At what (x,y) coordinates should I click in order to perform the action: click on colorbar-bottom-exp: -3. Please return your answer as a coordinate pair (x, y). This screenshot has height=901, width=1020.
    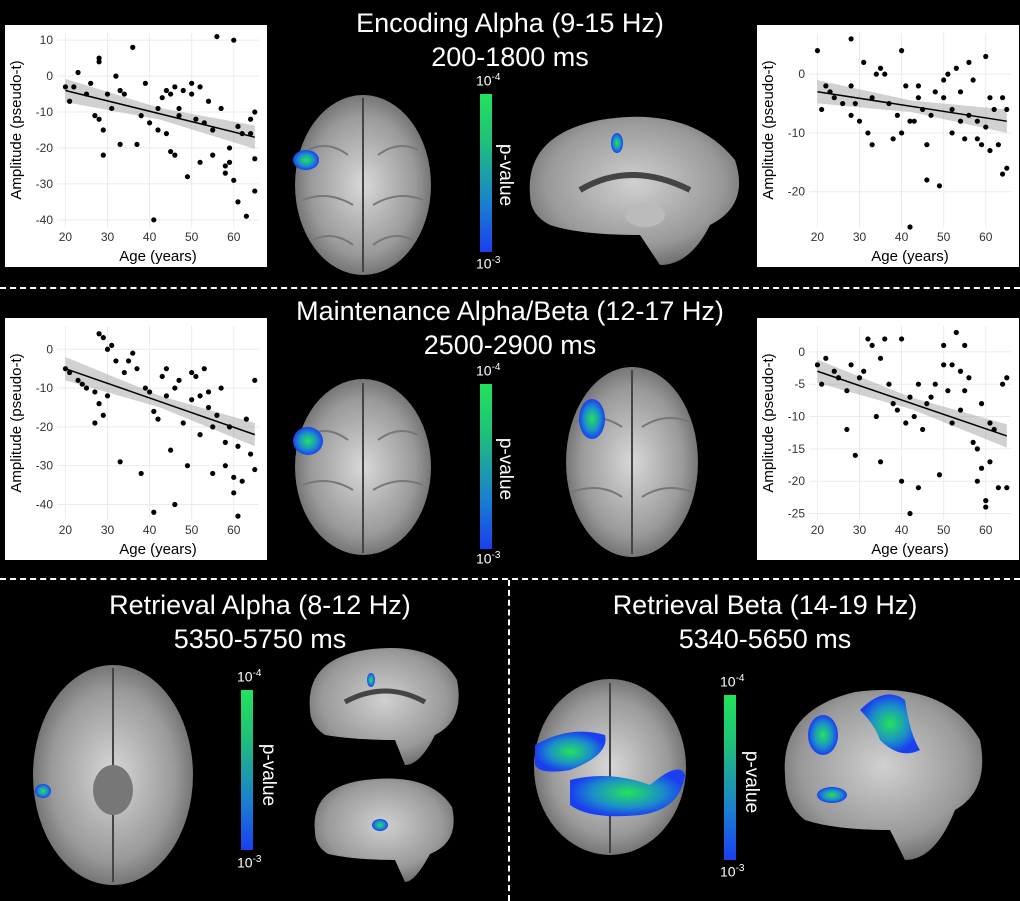
    Looking at the image, I should click on (257, 859).